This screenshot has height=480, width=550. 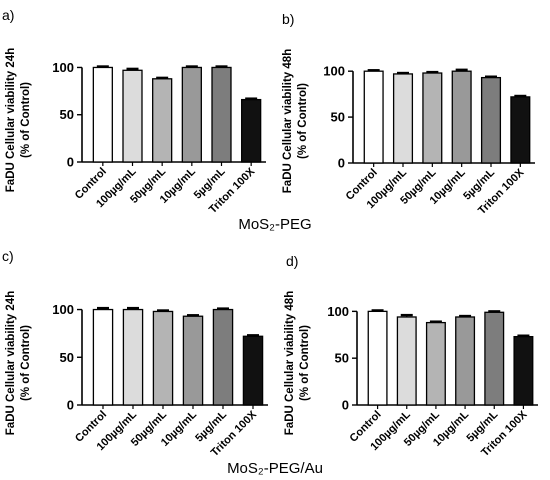 What do you see at coordinates (292, 261) in the screenshot?
I see `panel-label: d)` at bounding box center [292, 261].